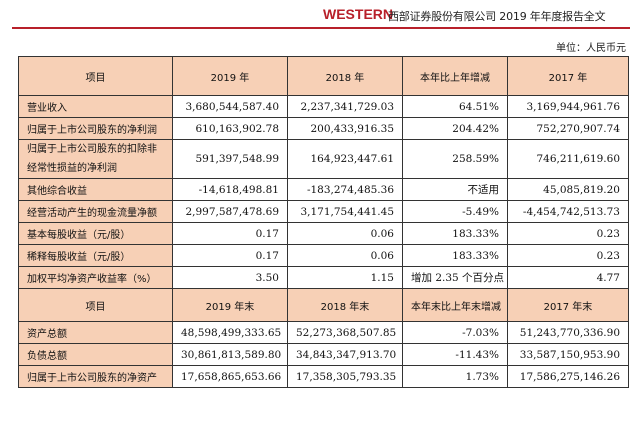 This screenshot has width=640, height=444. Describe the element at coordinates (455, 128) in the screenshot. I see `value-change: 204.42%` at that location.